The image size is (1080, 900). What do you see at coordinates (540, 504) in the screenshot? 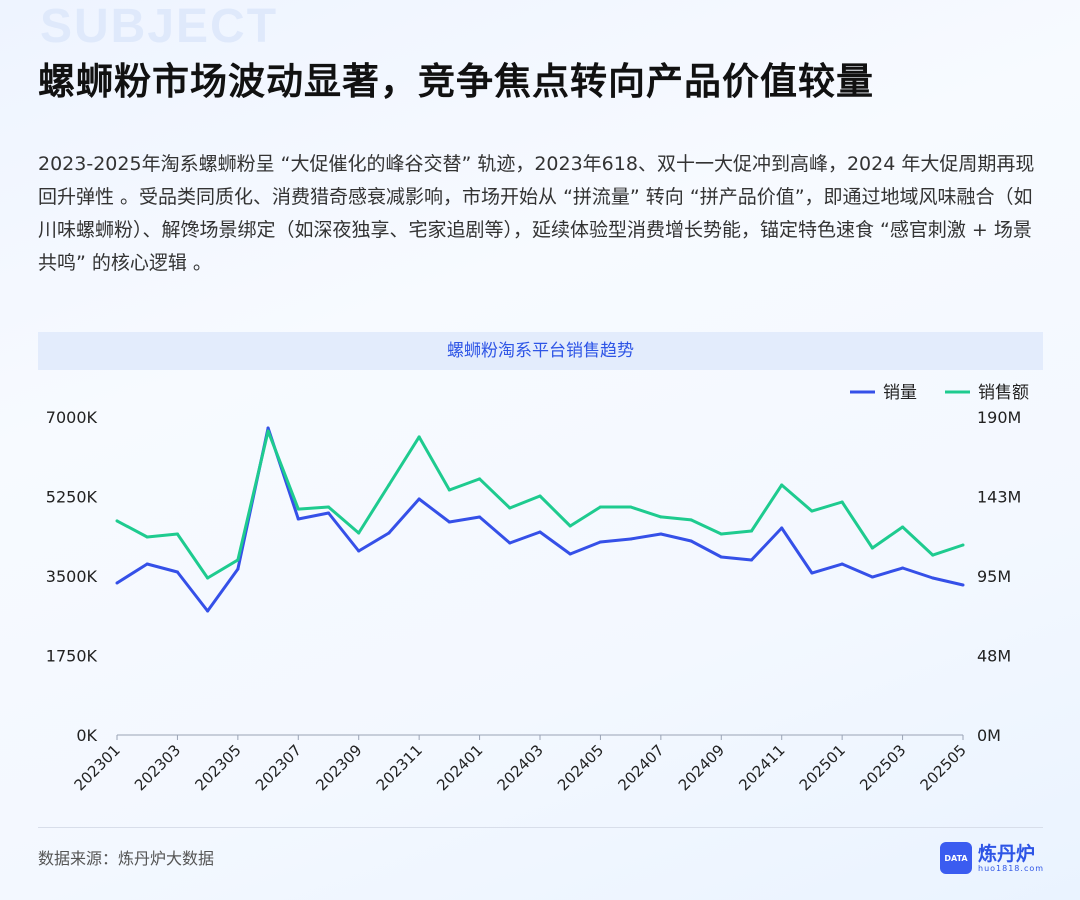
I see `series-line-sales-amount` at bounding box center [540, 504].